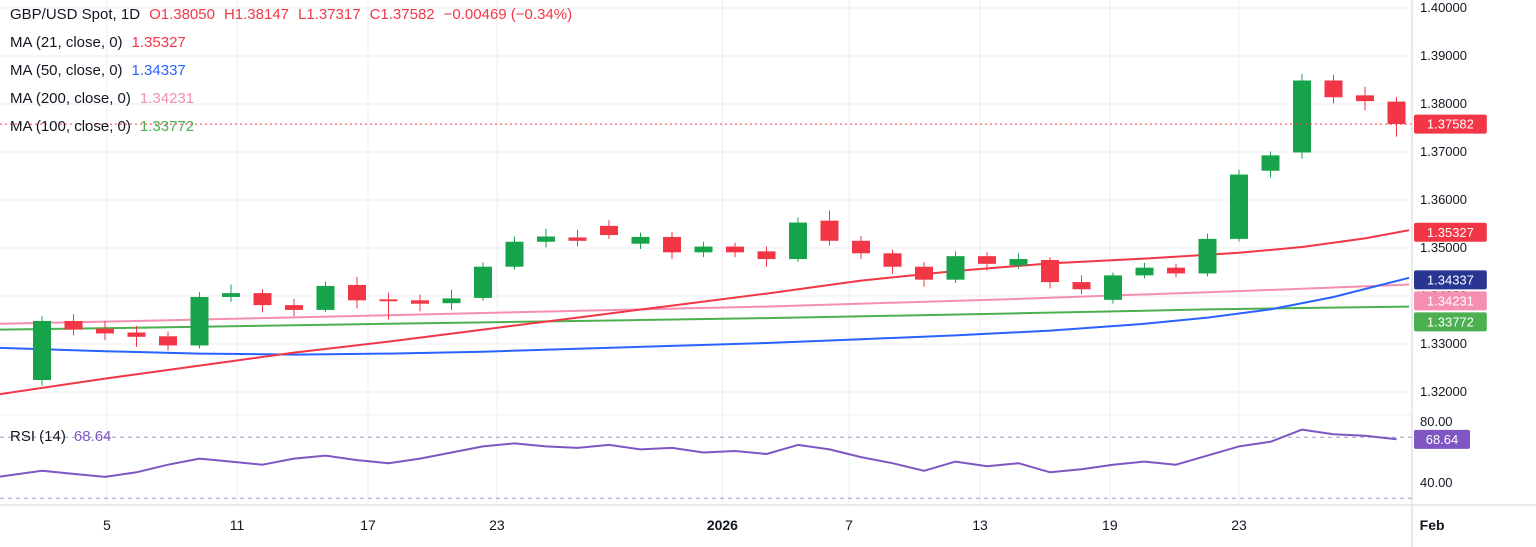  I want to click on price-axis-label: 1.33000, so click(1443, 343).